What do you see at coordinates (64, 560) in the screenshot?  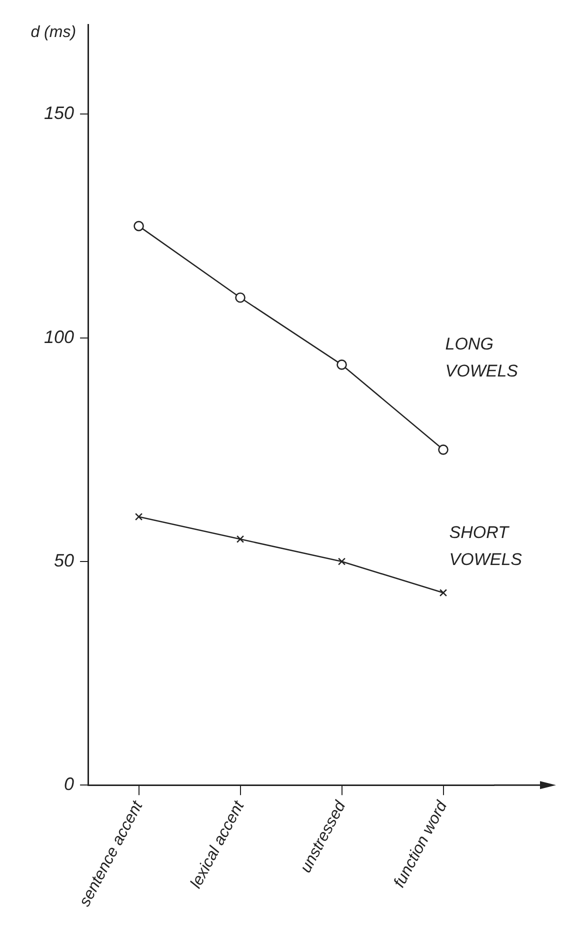 I see `y-tick-label: 50` at bounding box center [64, 560].